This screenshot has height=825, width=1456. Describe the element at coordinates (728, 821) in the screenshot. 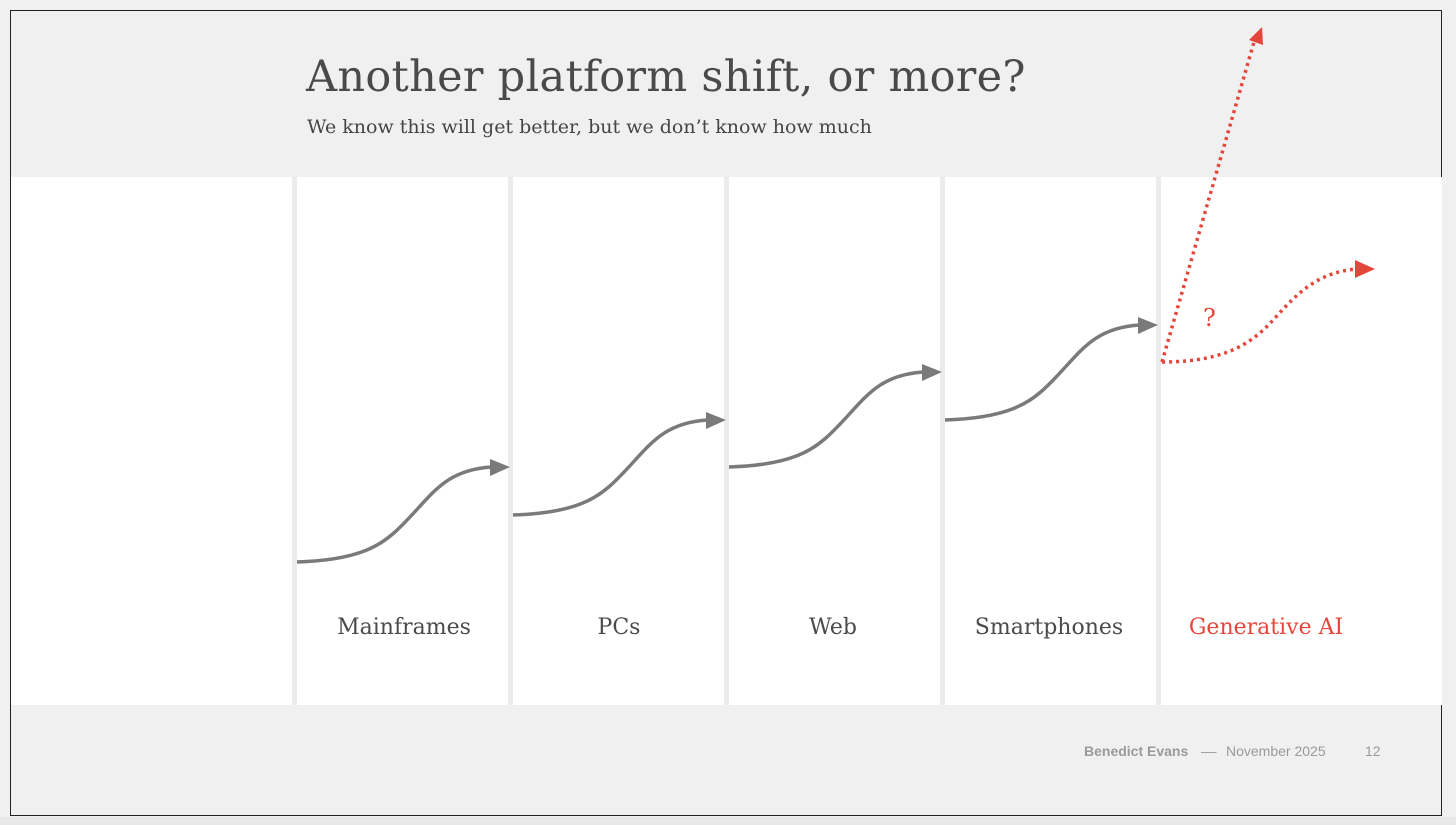

I see `bottom-strip` at that location.